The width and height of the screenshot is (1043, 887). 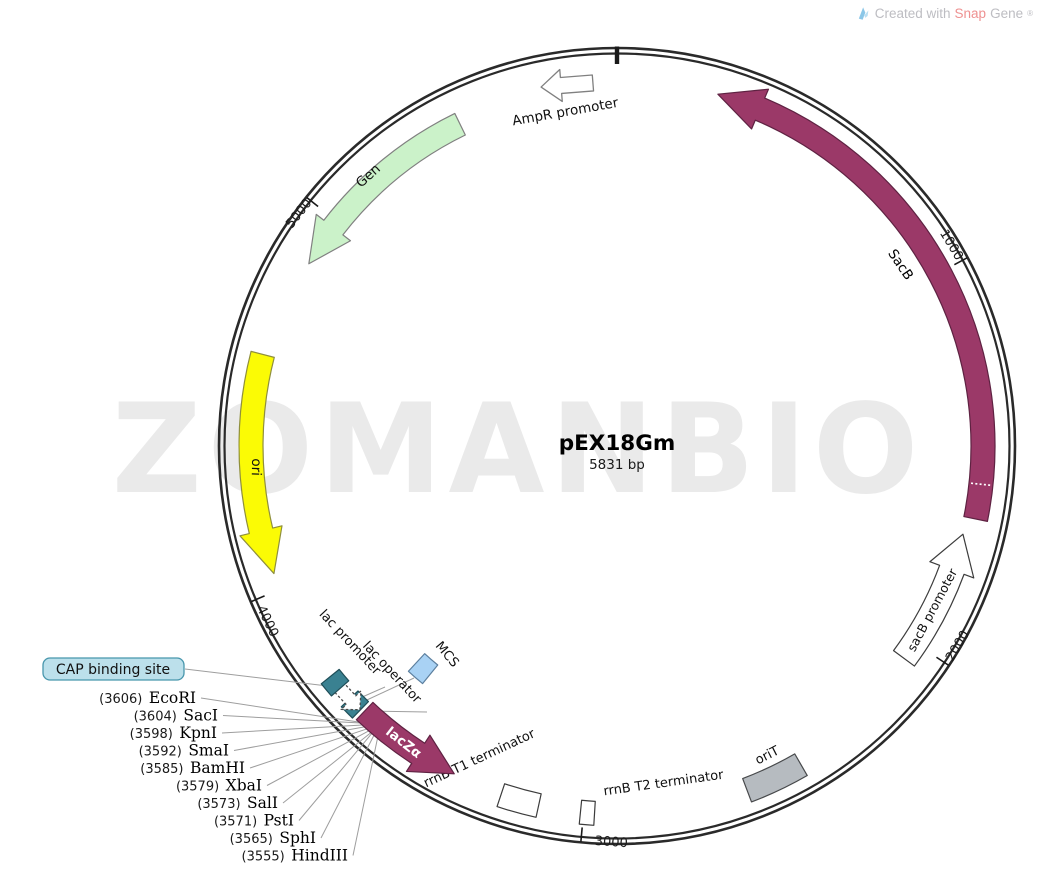 What do you see at coordinates (912, 13) in the screenshot?
I see `credit-prefix: Created with` at bounding box center [912, 13].